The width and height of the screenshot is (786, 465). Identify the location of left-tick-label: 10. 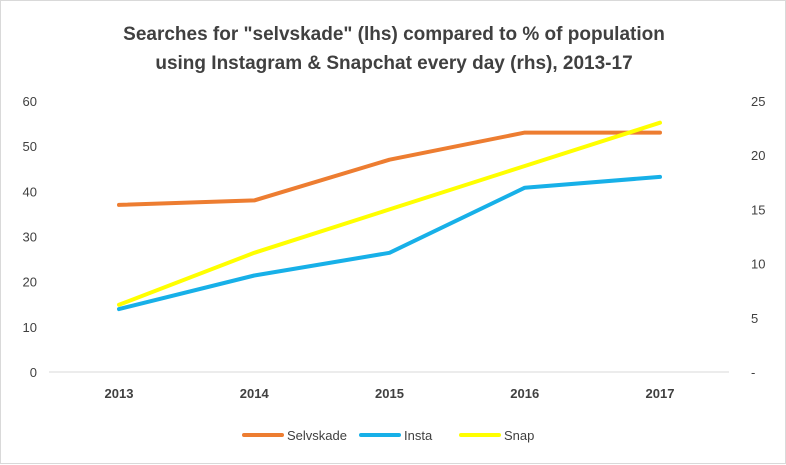
(30, 327).